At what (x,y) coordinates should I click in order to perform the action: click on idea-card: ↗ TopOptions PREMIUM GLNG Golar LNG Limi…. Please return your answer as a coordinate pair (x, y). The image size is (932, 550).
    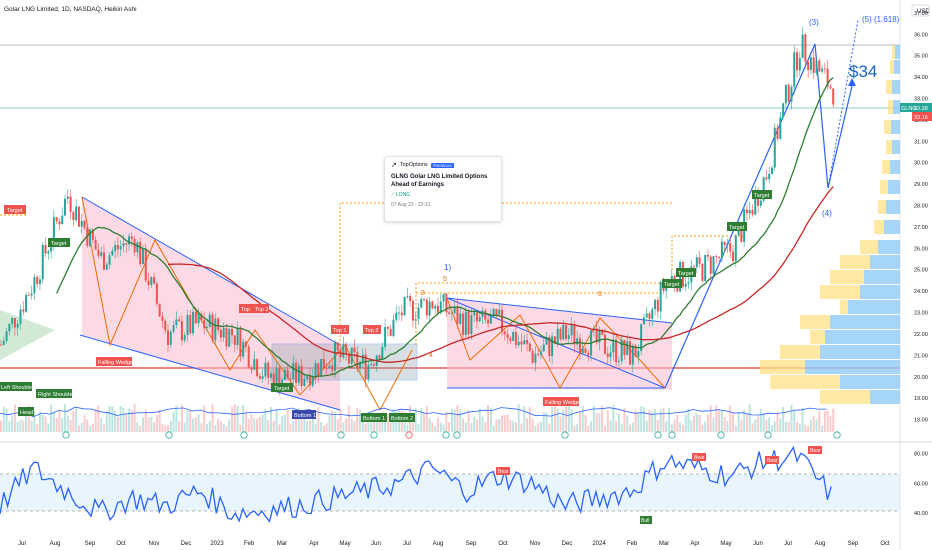
    Looking at the image, I should click on (443, 189).